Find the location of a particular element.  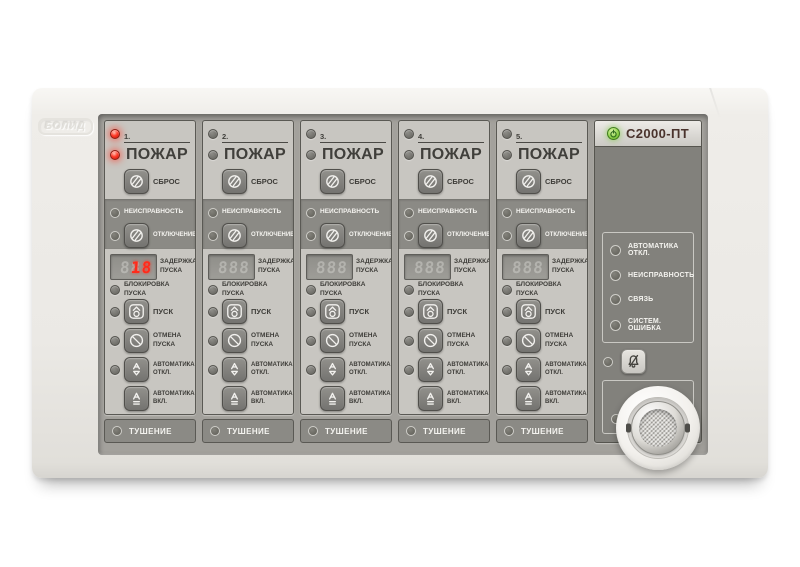

launch-icon is located at coordinates (136, 311).